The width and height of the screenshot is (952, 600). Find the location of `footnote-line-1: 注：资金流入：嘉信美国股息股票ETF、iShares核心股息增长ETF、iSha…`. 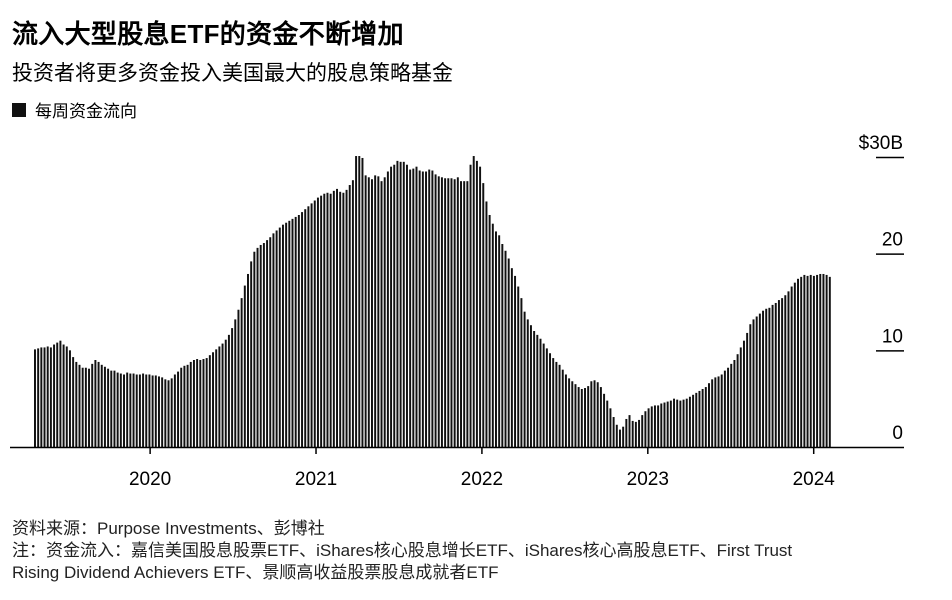

footnote-line-1: 注：资金流入：嘉信美国股息股票ETF、iShares核心股息增长ETF、iSha… is located at coordinates (402, 550).